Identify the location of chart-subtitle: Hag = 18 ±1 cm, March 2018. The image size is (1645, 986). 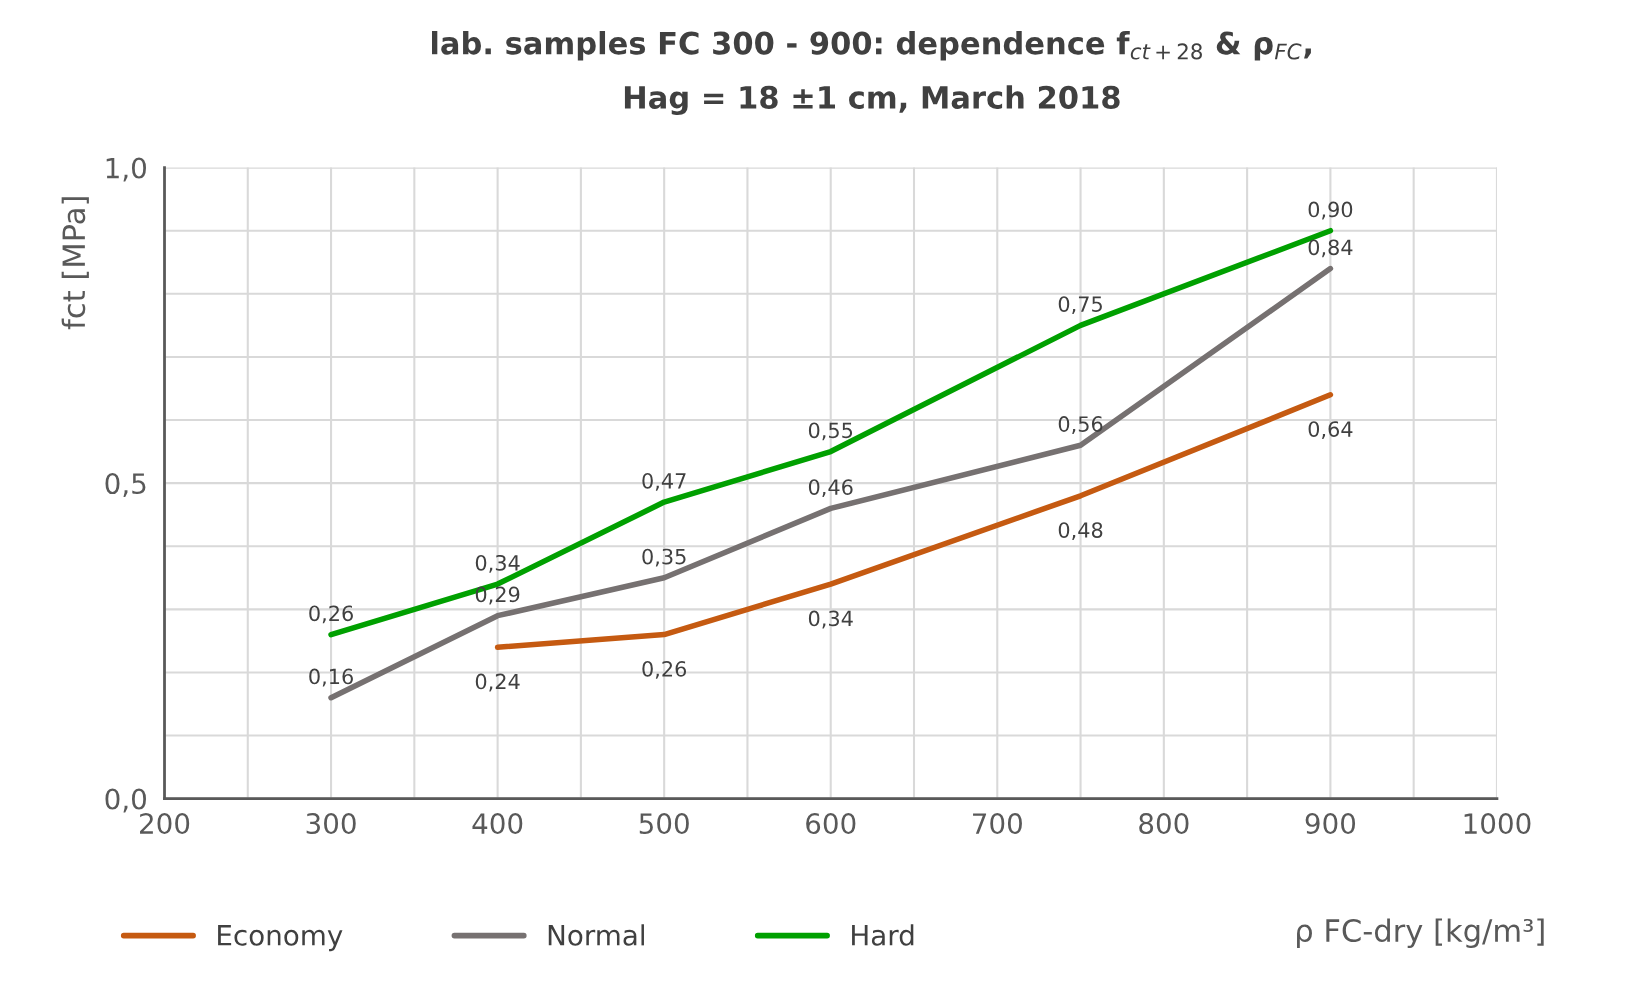
(872, 100).